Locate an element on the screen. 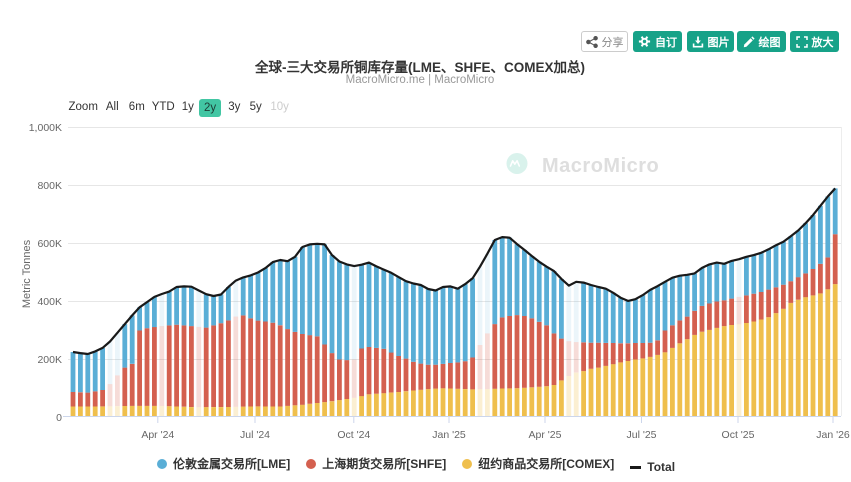  svg-text: 1,000K is located at coordinates (45, 128).